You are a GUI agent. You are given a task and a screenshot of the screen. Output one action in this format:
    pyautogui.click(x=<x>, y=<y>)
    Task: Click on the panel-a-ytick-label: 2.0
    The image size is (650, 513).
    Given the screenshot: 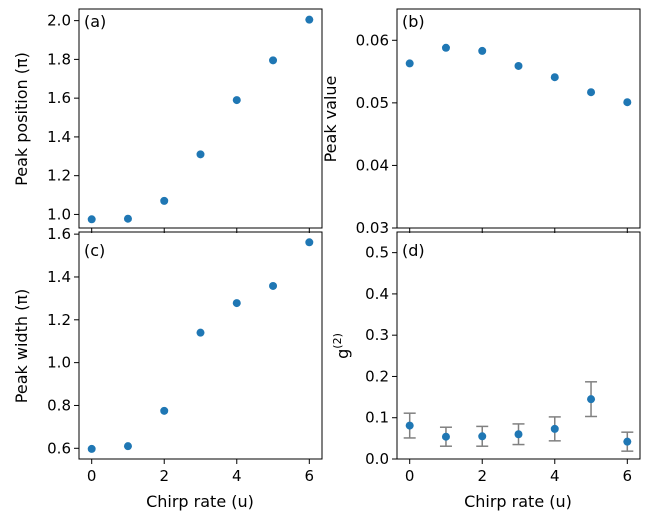 What is the action you would take?
    pyautogui.click(x=59, y=21)
    